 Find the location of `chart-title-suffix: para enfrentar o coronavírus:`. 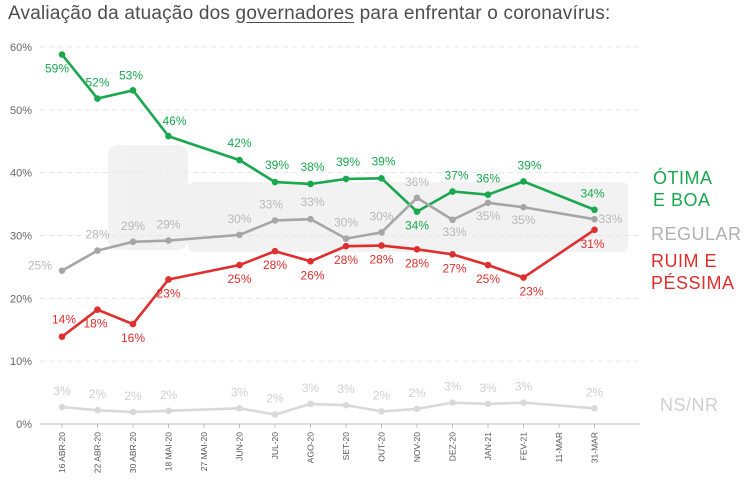

chart-title-suffix: para enfrentar o coronavírus: is located at coordinates (482, 13).